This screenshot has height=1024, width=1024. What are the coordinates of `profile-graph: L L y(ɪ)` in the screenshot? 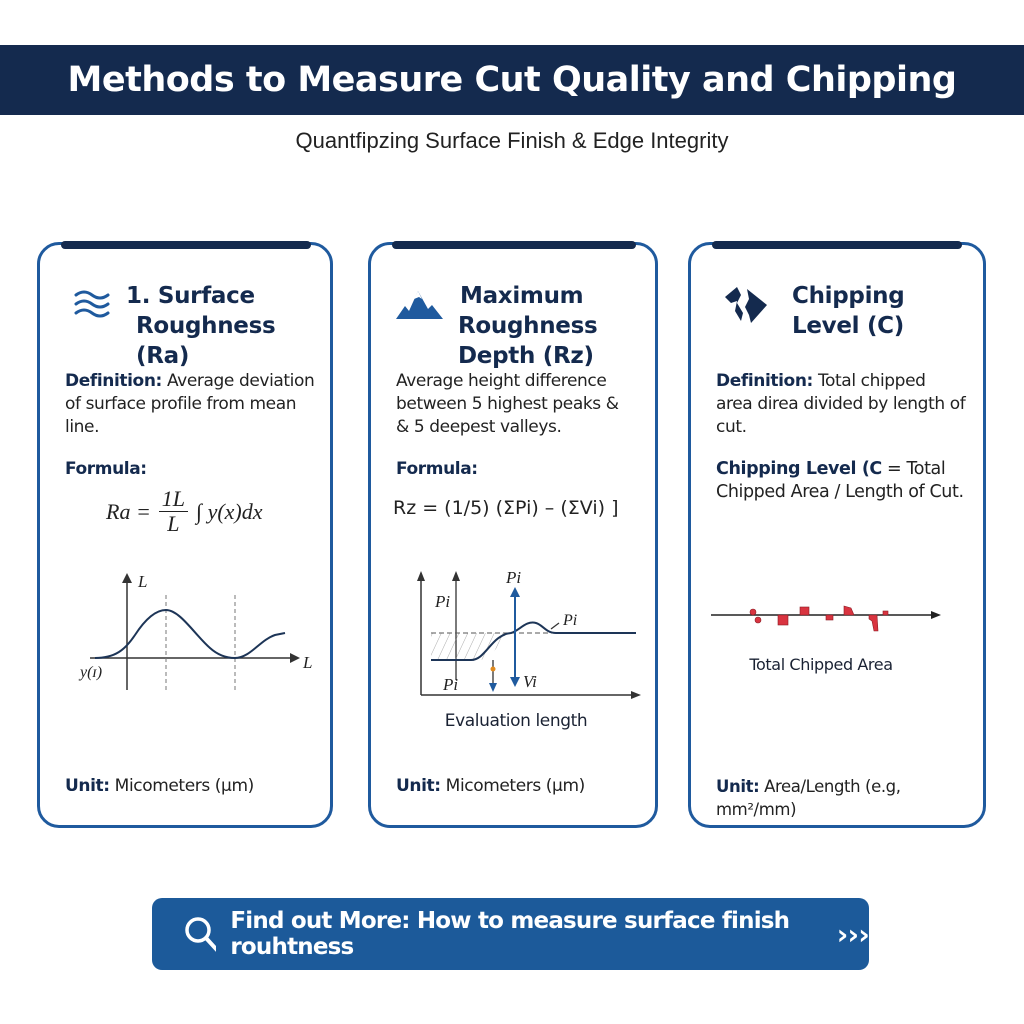 It's located at (195, 631).